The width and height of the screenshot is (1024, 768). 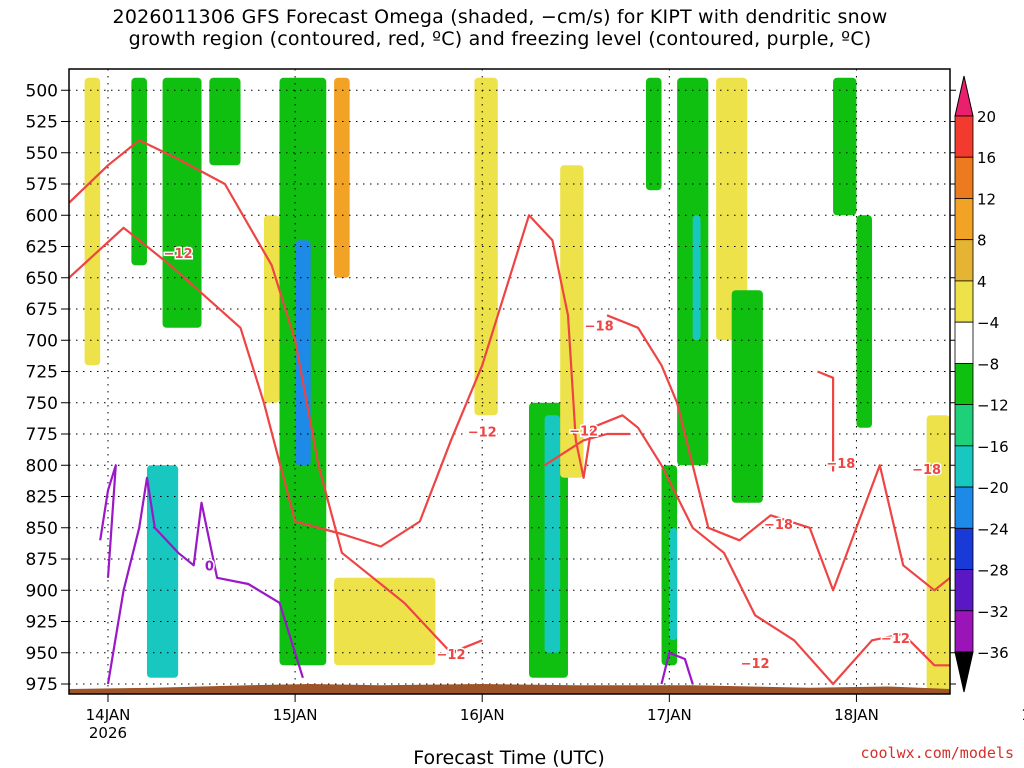 What do you see at coordinates (42, 654) in the screenshot?
I see `y-tick-label: 950` at bounding box center [42, 654].